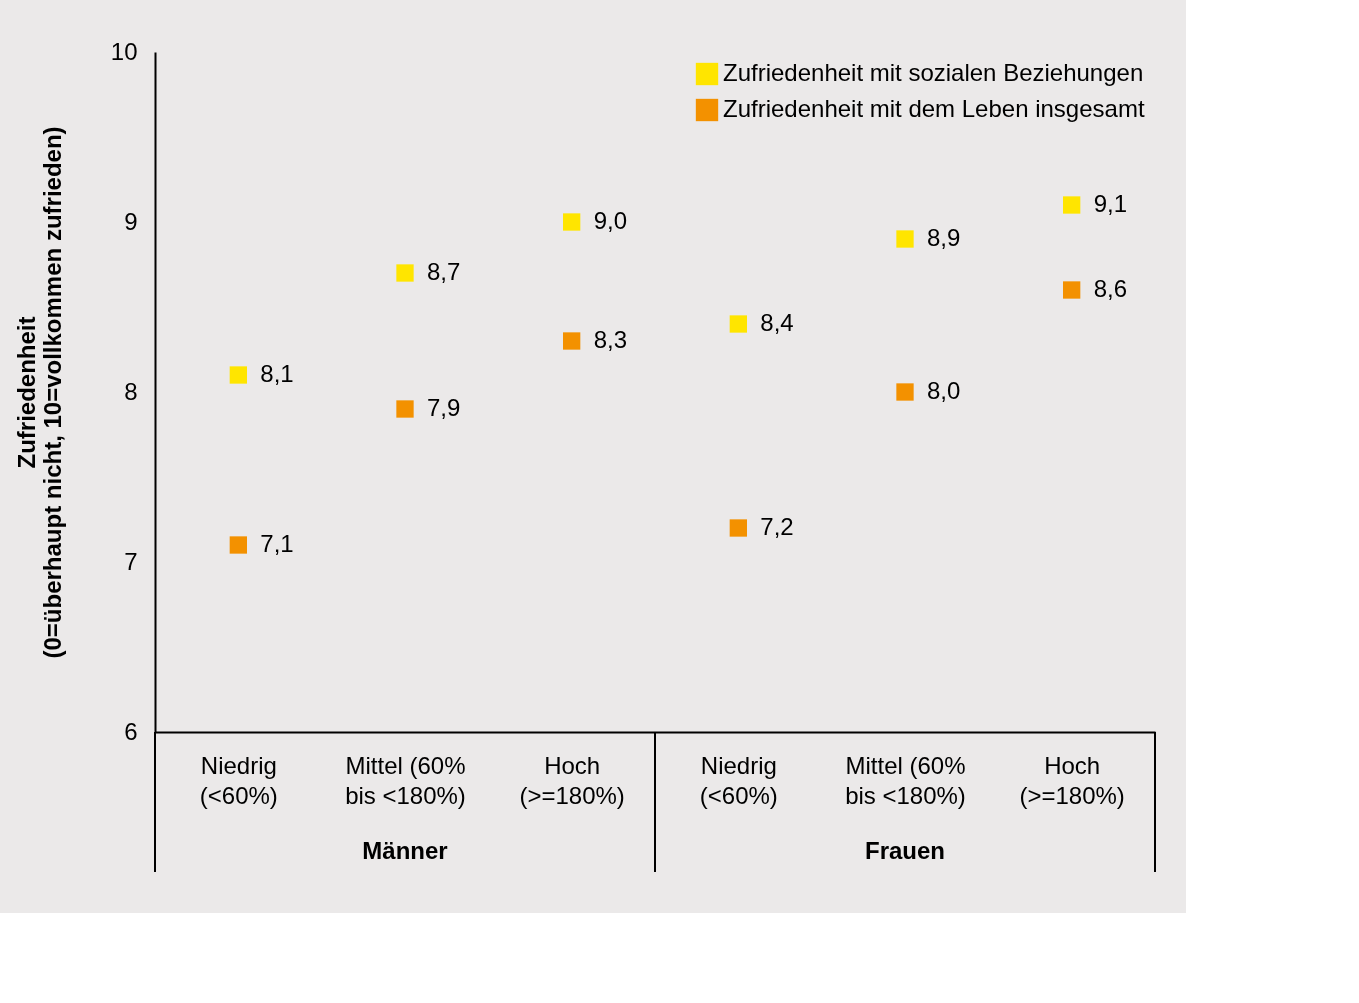  I want to click on data-label: 9,1, so click(1110, 203).